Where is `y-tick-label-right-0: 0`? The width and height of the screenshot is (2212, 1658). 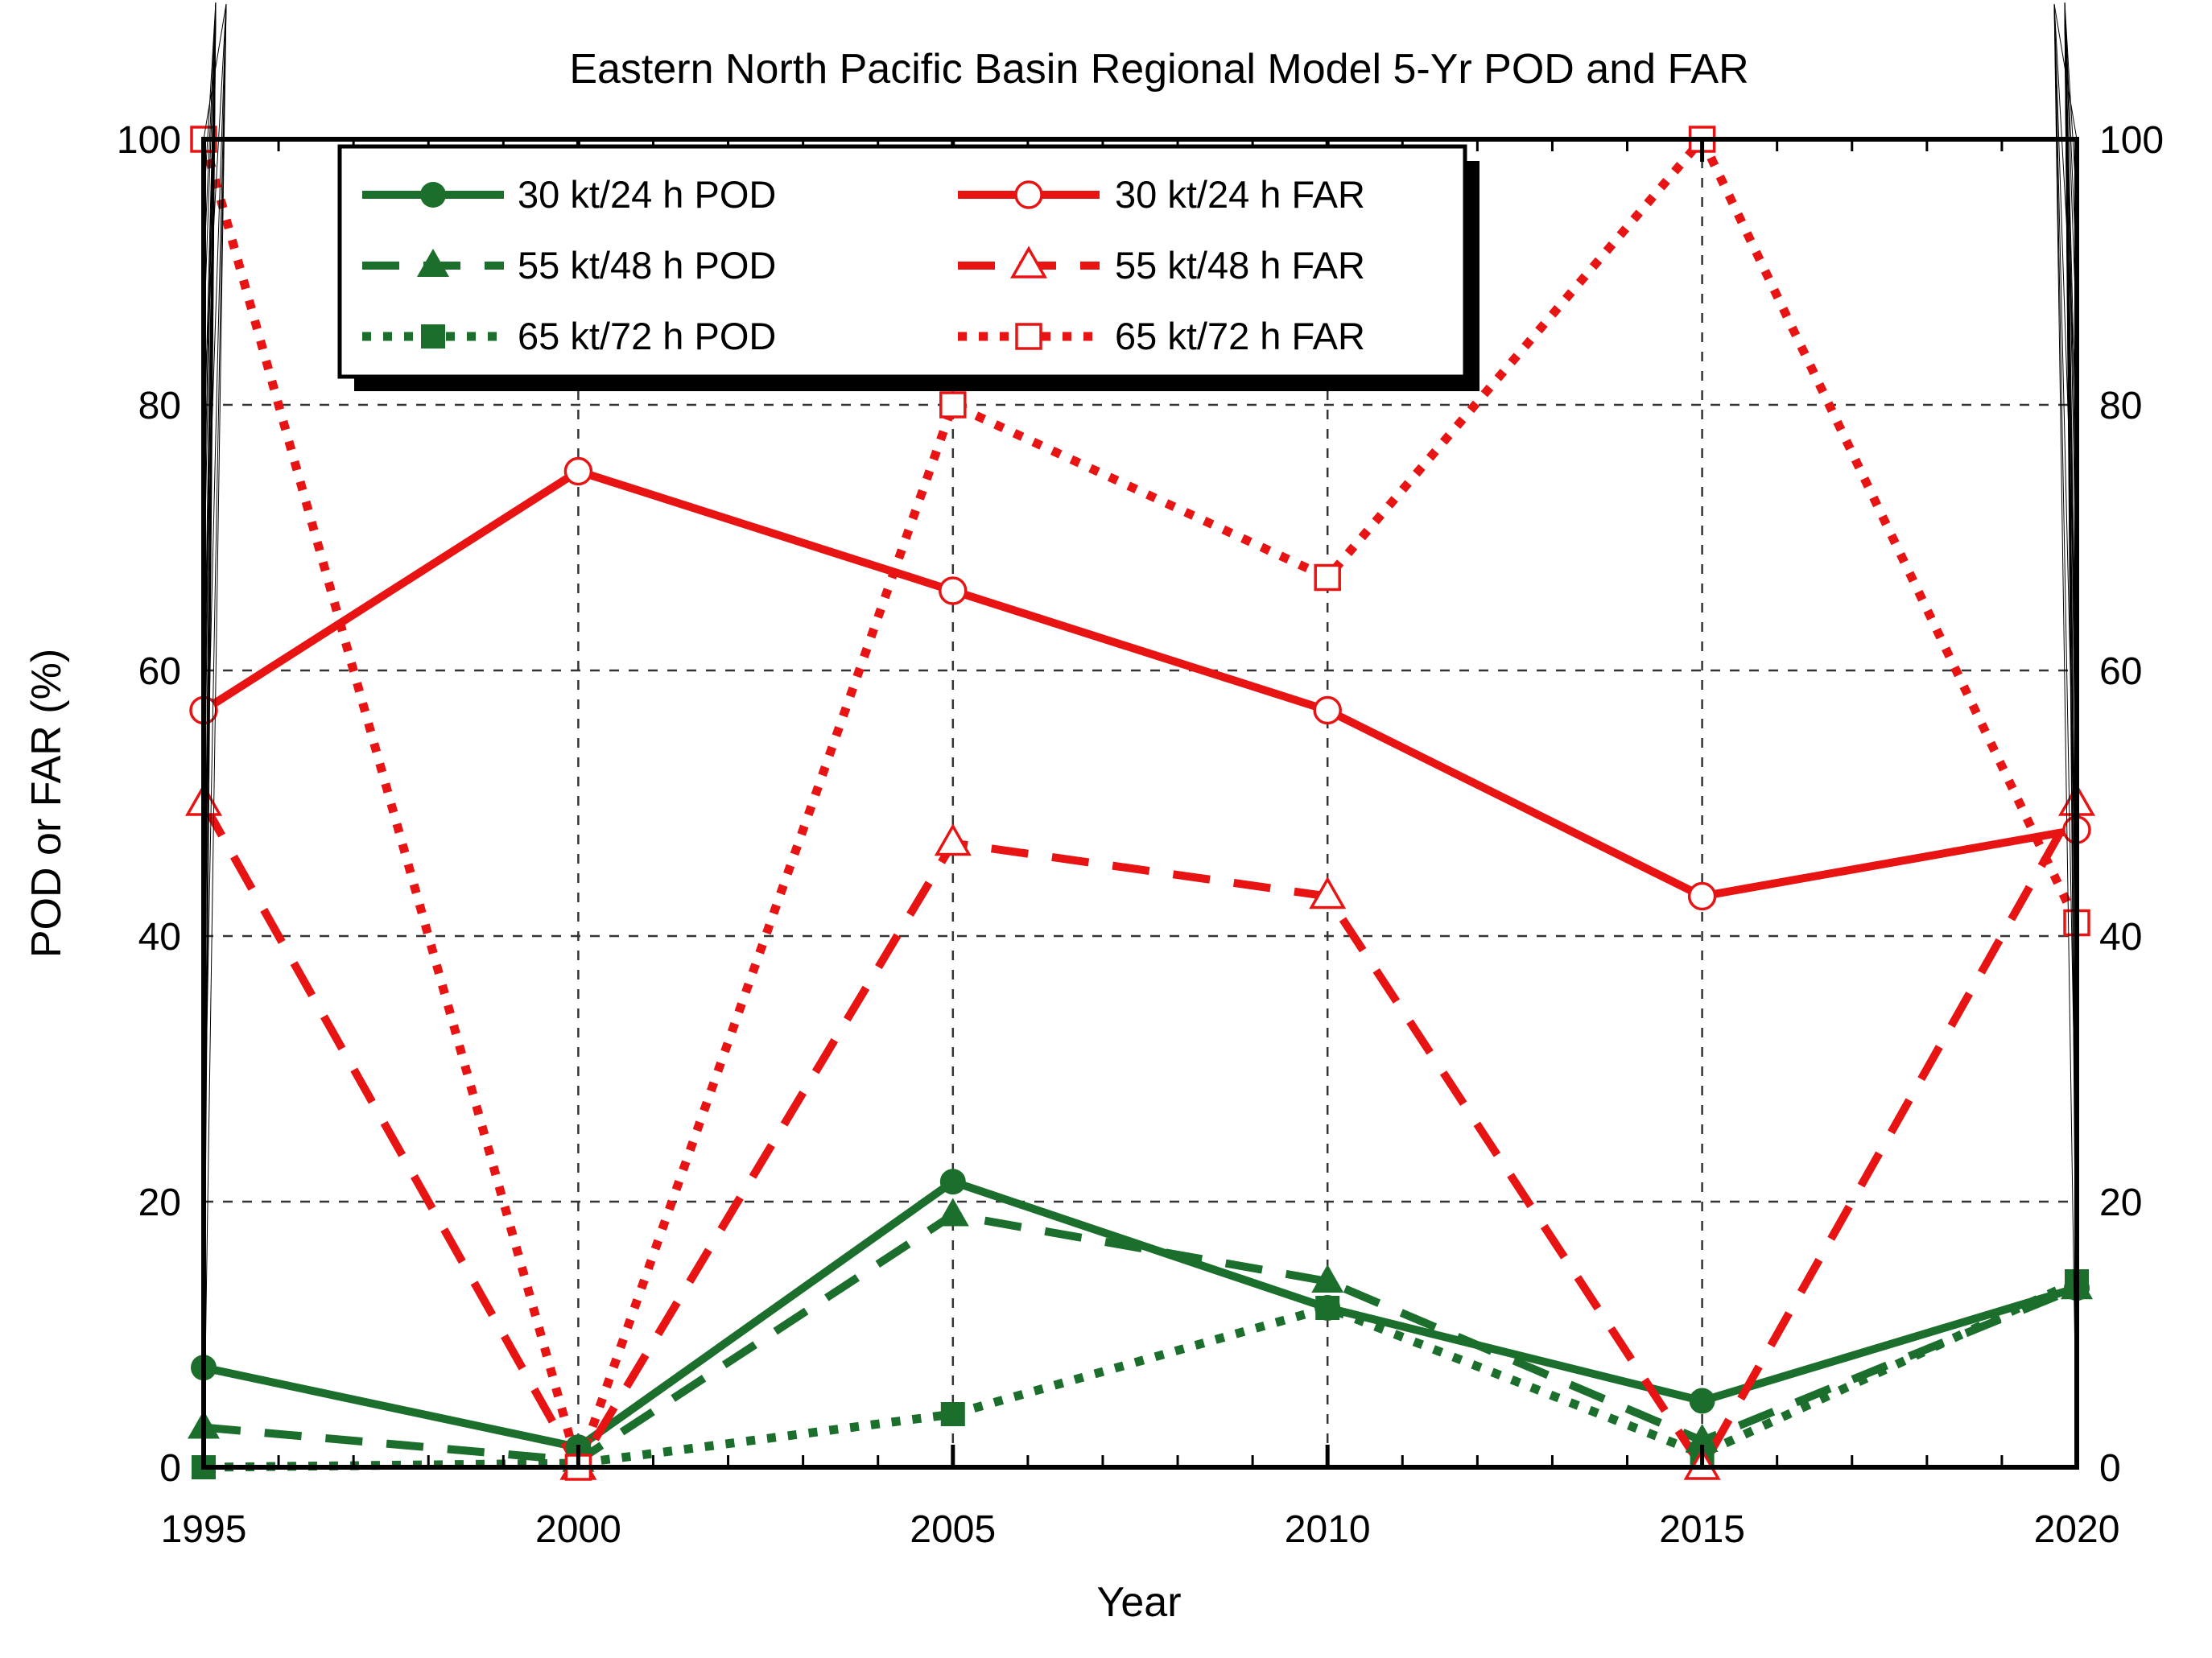
y-tick-label-right-0: 0 is located at coordinates (2110, 1468).